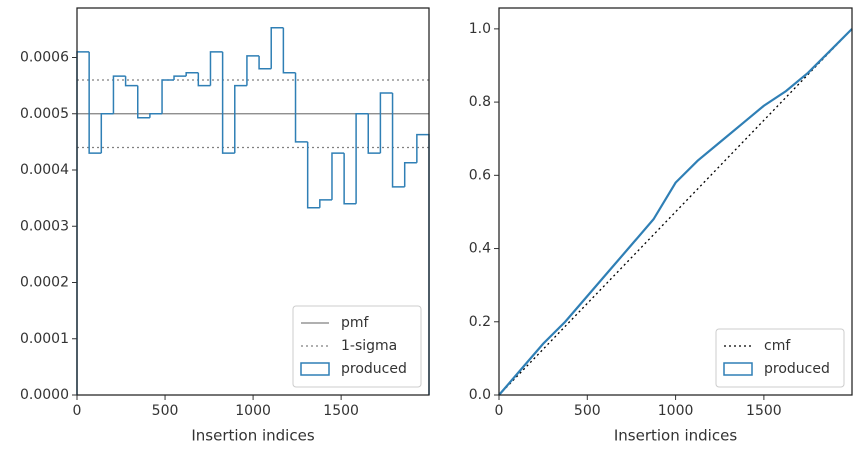 The width and height of the screenshot is (861, 457). Describe the element at coordinates (480, 175) in the screenshot. I see `y-tick-label: 0.6` at that location.